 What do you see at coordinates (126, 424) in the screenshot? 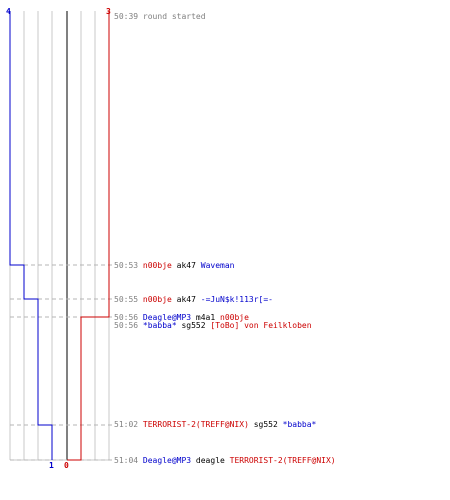
I see `event-time: 51:02` at bounding box center [126, 424].